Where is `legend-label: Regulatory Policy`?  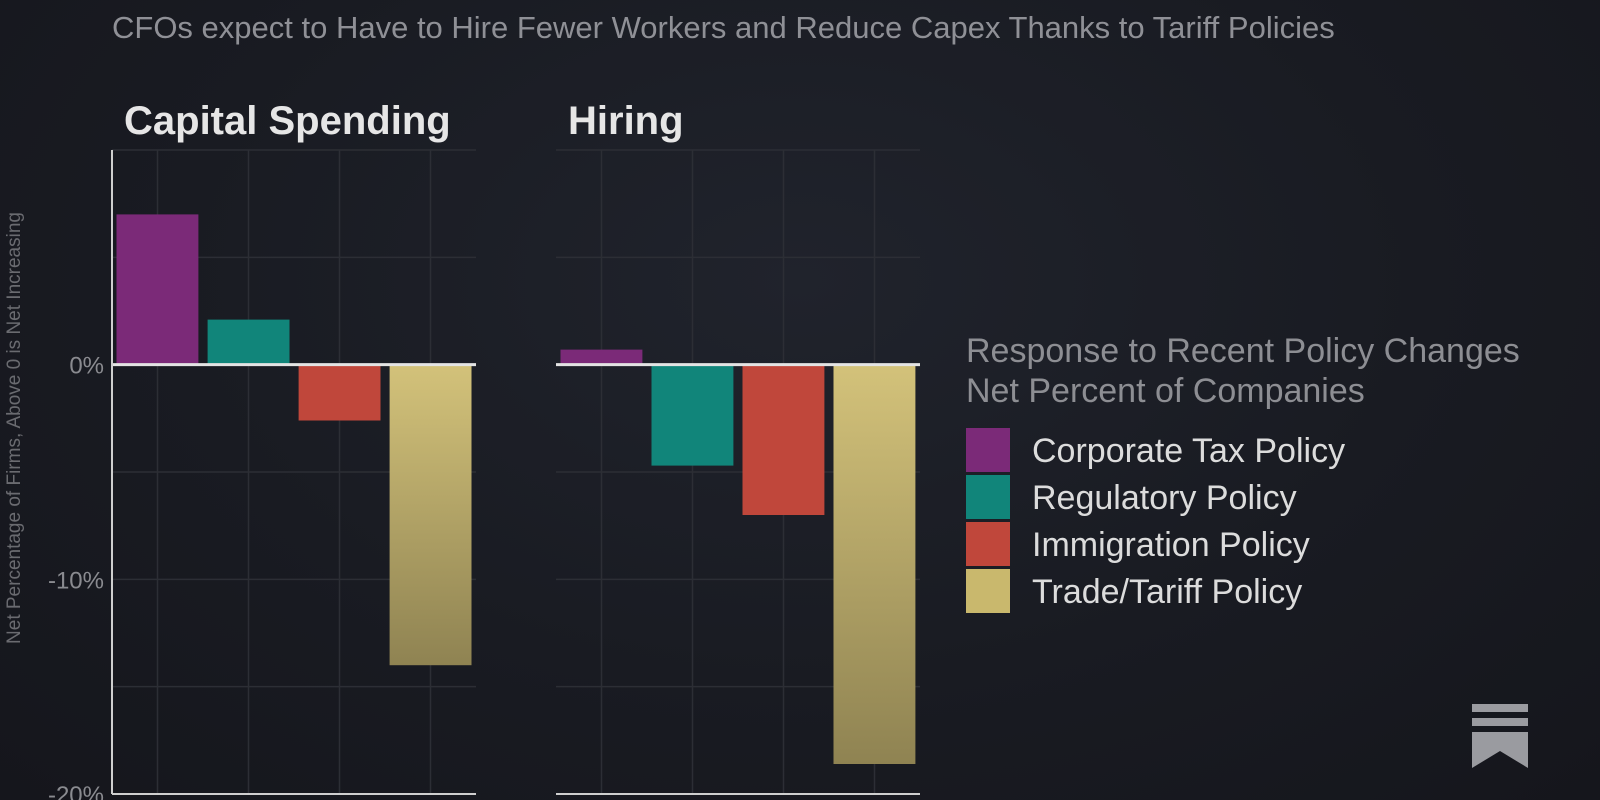
legend-label: Regulatory Policy is located at coordinates (1164, 498).